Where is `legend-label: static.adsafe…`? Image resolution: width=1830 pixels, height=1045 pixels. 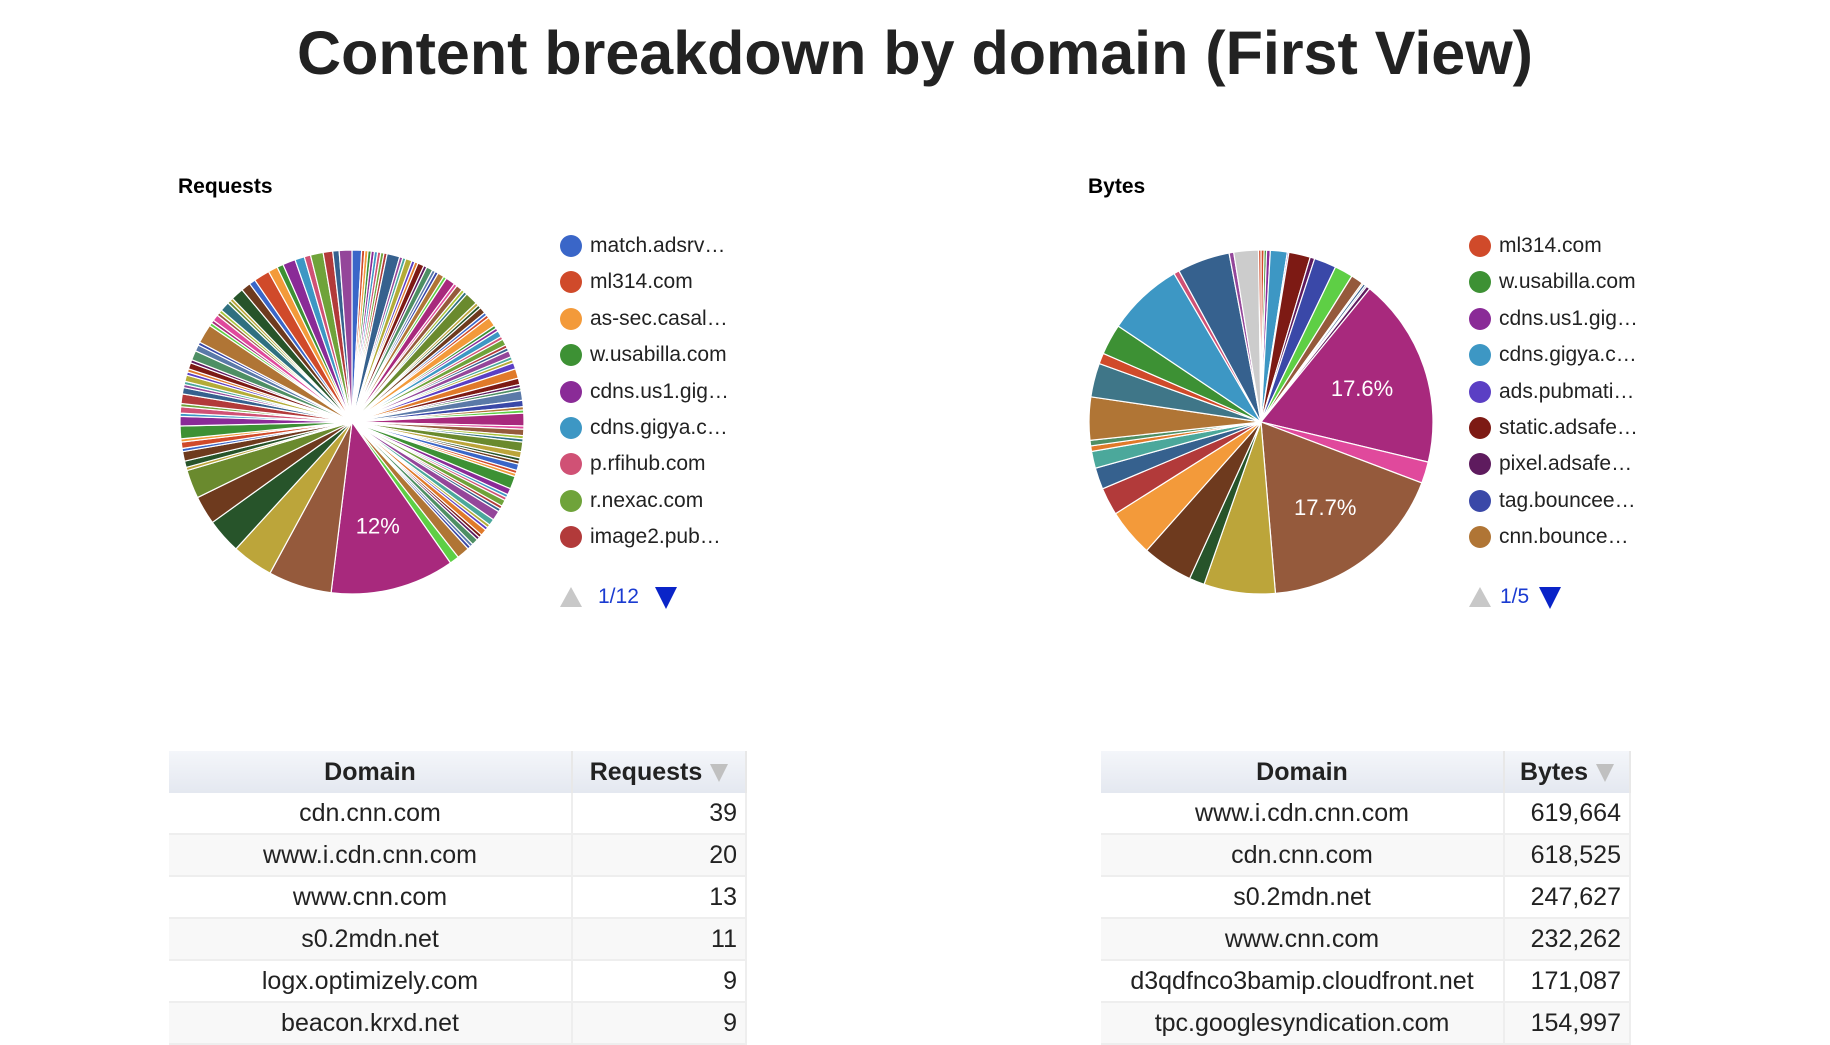 legend-label: static.adsafe… is located at coordinates (1568, 427).